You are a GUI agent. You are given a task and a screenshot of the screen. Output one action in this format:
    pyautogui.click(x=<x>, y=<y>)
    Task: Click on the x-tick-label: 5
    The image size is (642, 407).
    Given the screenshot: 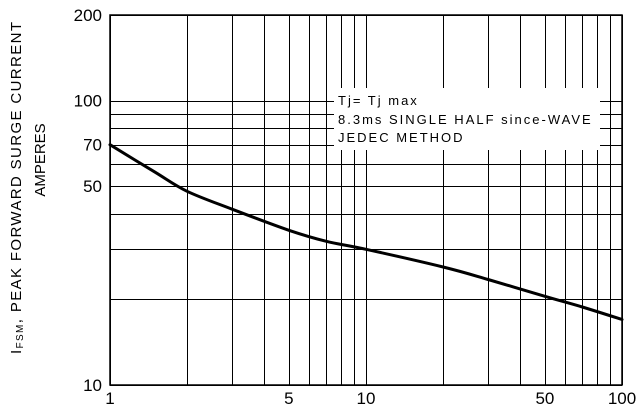 What is the action you would take?
    pyautogui.click(x=288, y=398)
    